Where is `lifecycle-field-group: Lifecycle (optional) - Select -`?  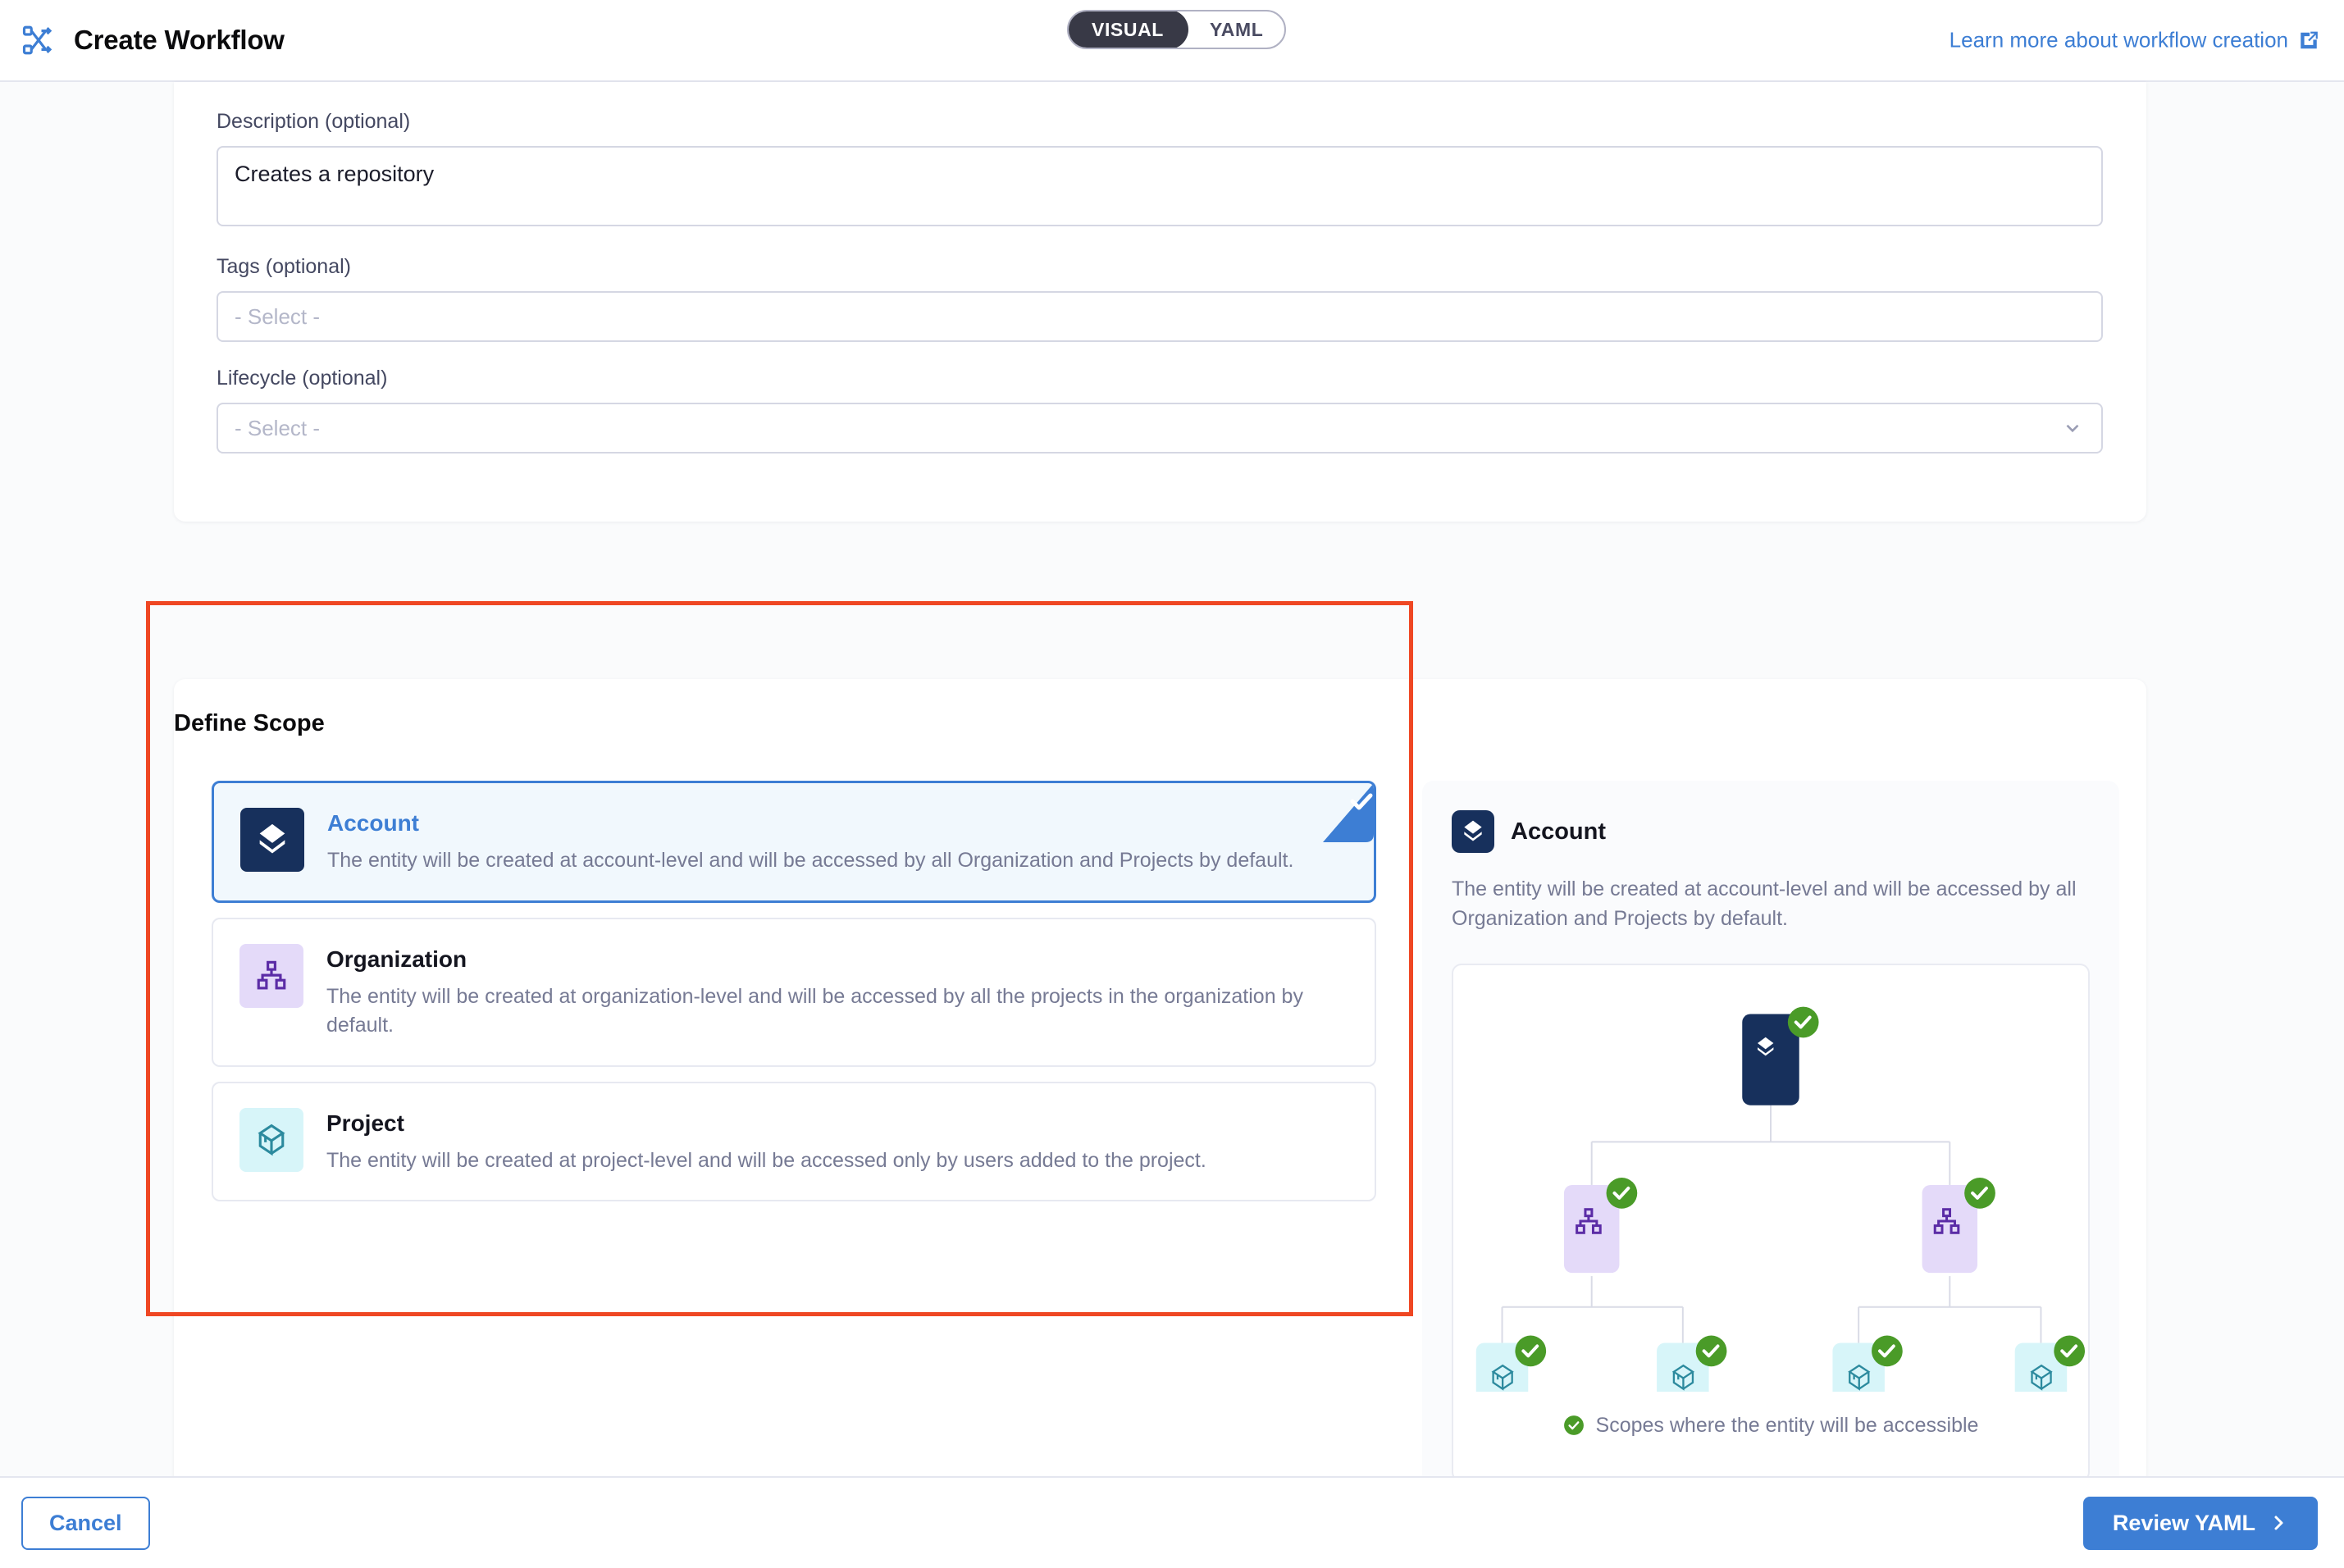 lifecycle-field-group: Lifecycle (optional) - Select - is located at coordinates (1160, 410).